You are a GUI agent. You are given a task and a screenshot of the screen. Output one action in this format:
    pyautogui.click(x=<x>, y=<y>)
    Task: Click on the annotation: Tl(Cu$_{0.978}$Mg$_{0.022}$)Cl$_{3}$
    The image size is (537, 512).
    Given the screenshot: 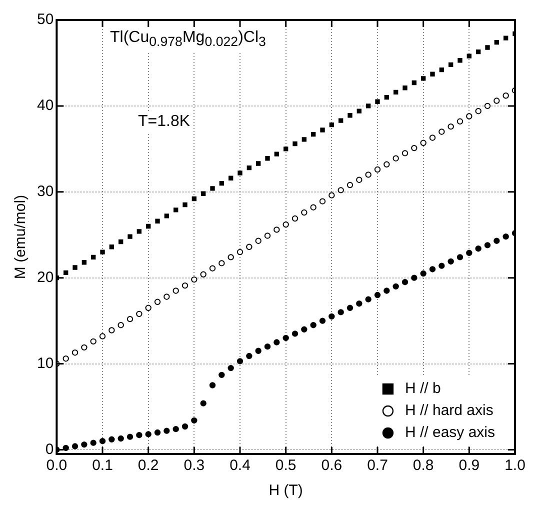 What is the action you would take?
    pyautogui.click(x=188, y=40)
    